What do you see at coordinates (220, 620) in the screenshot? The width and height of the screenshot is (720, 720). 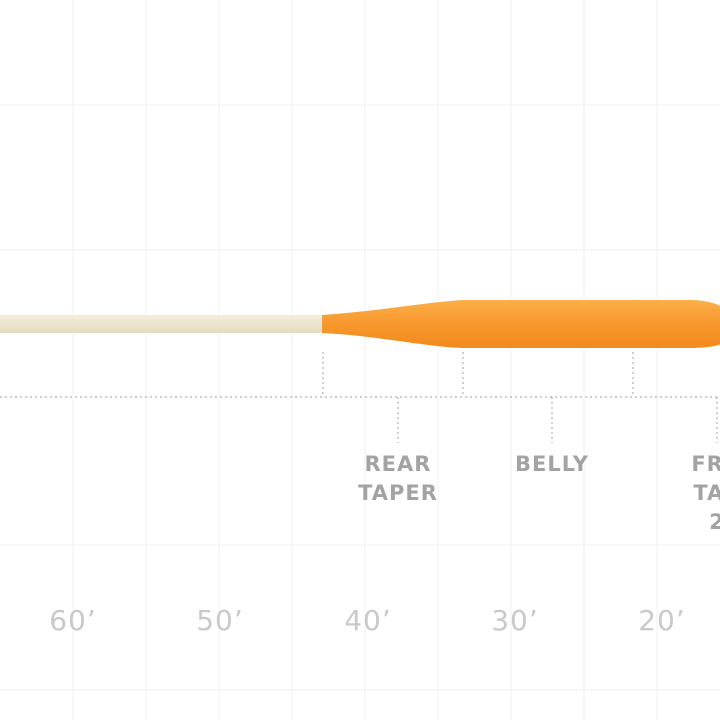 I see `length-tick-50: 50’` at bounding box center [220, 620].